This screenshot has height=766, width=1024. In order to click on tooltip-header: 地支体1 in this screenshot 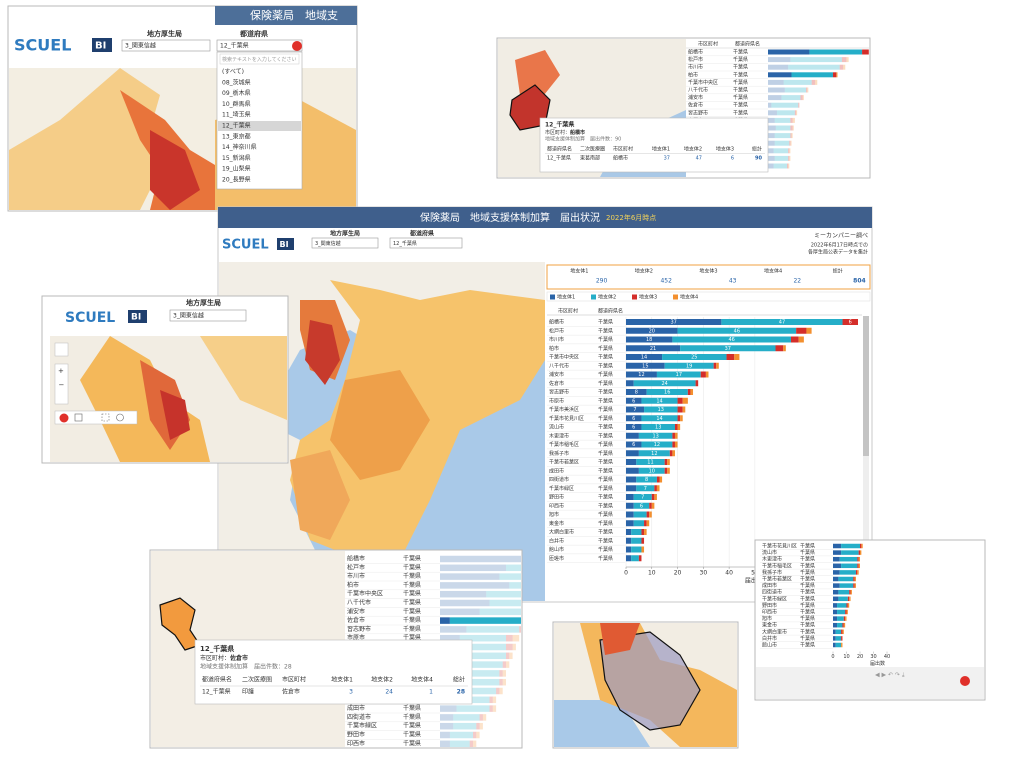, I will do `click(661, 149)`.